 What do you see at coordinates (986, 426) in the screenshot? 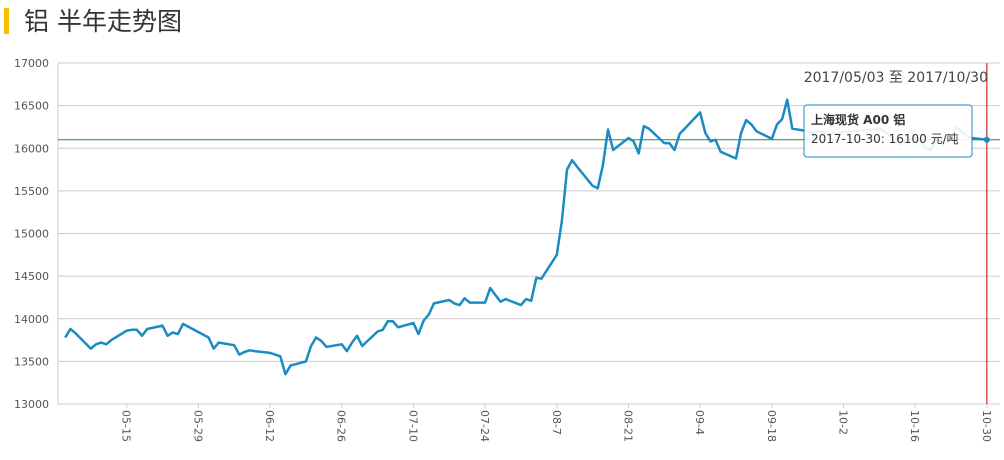
I see `x-tick-label: 10-30` at bounding box center [986, 426].